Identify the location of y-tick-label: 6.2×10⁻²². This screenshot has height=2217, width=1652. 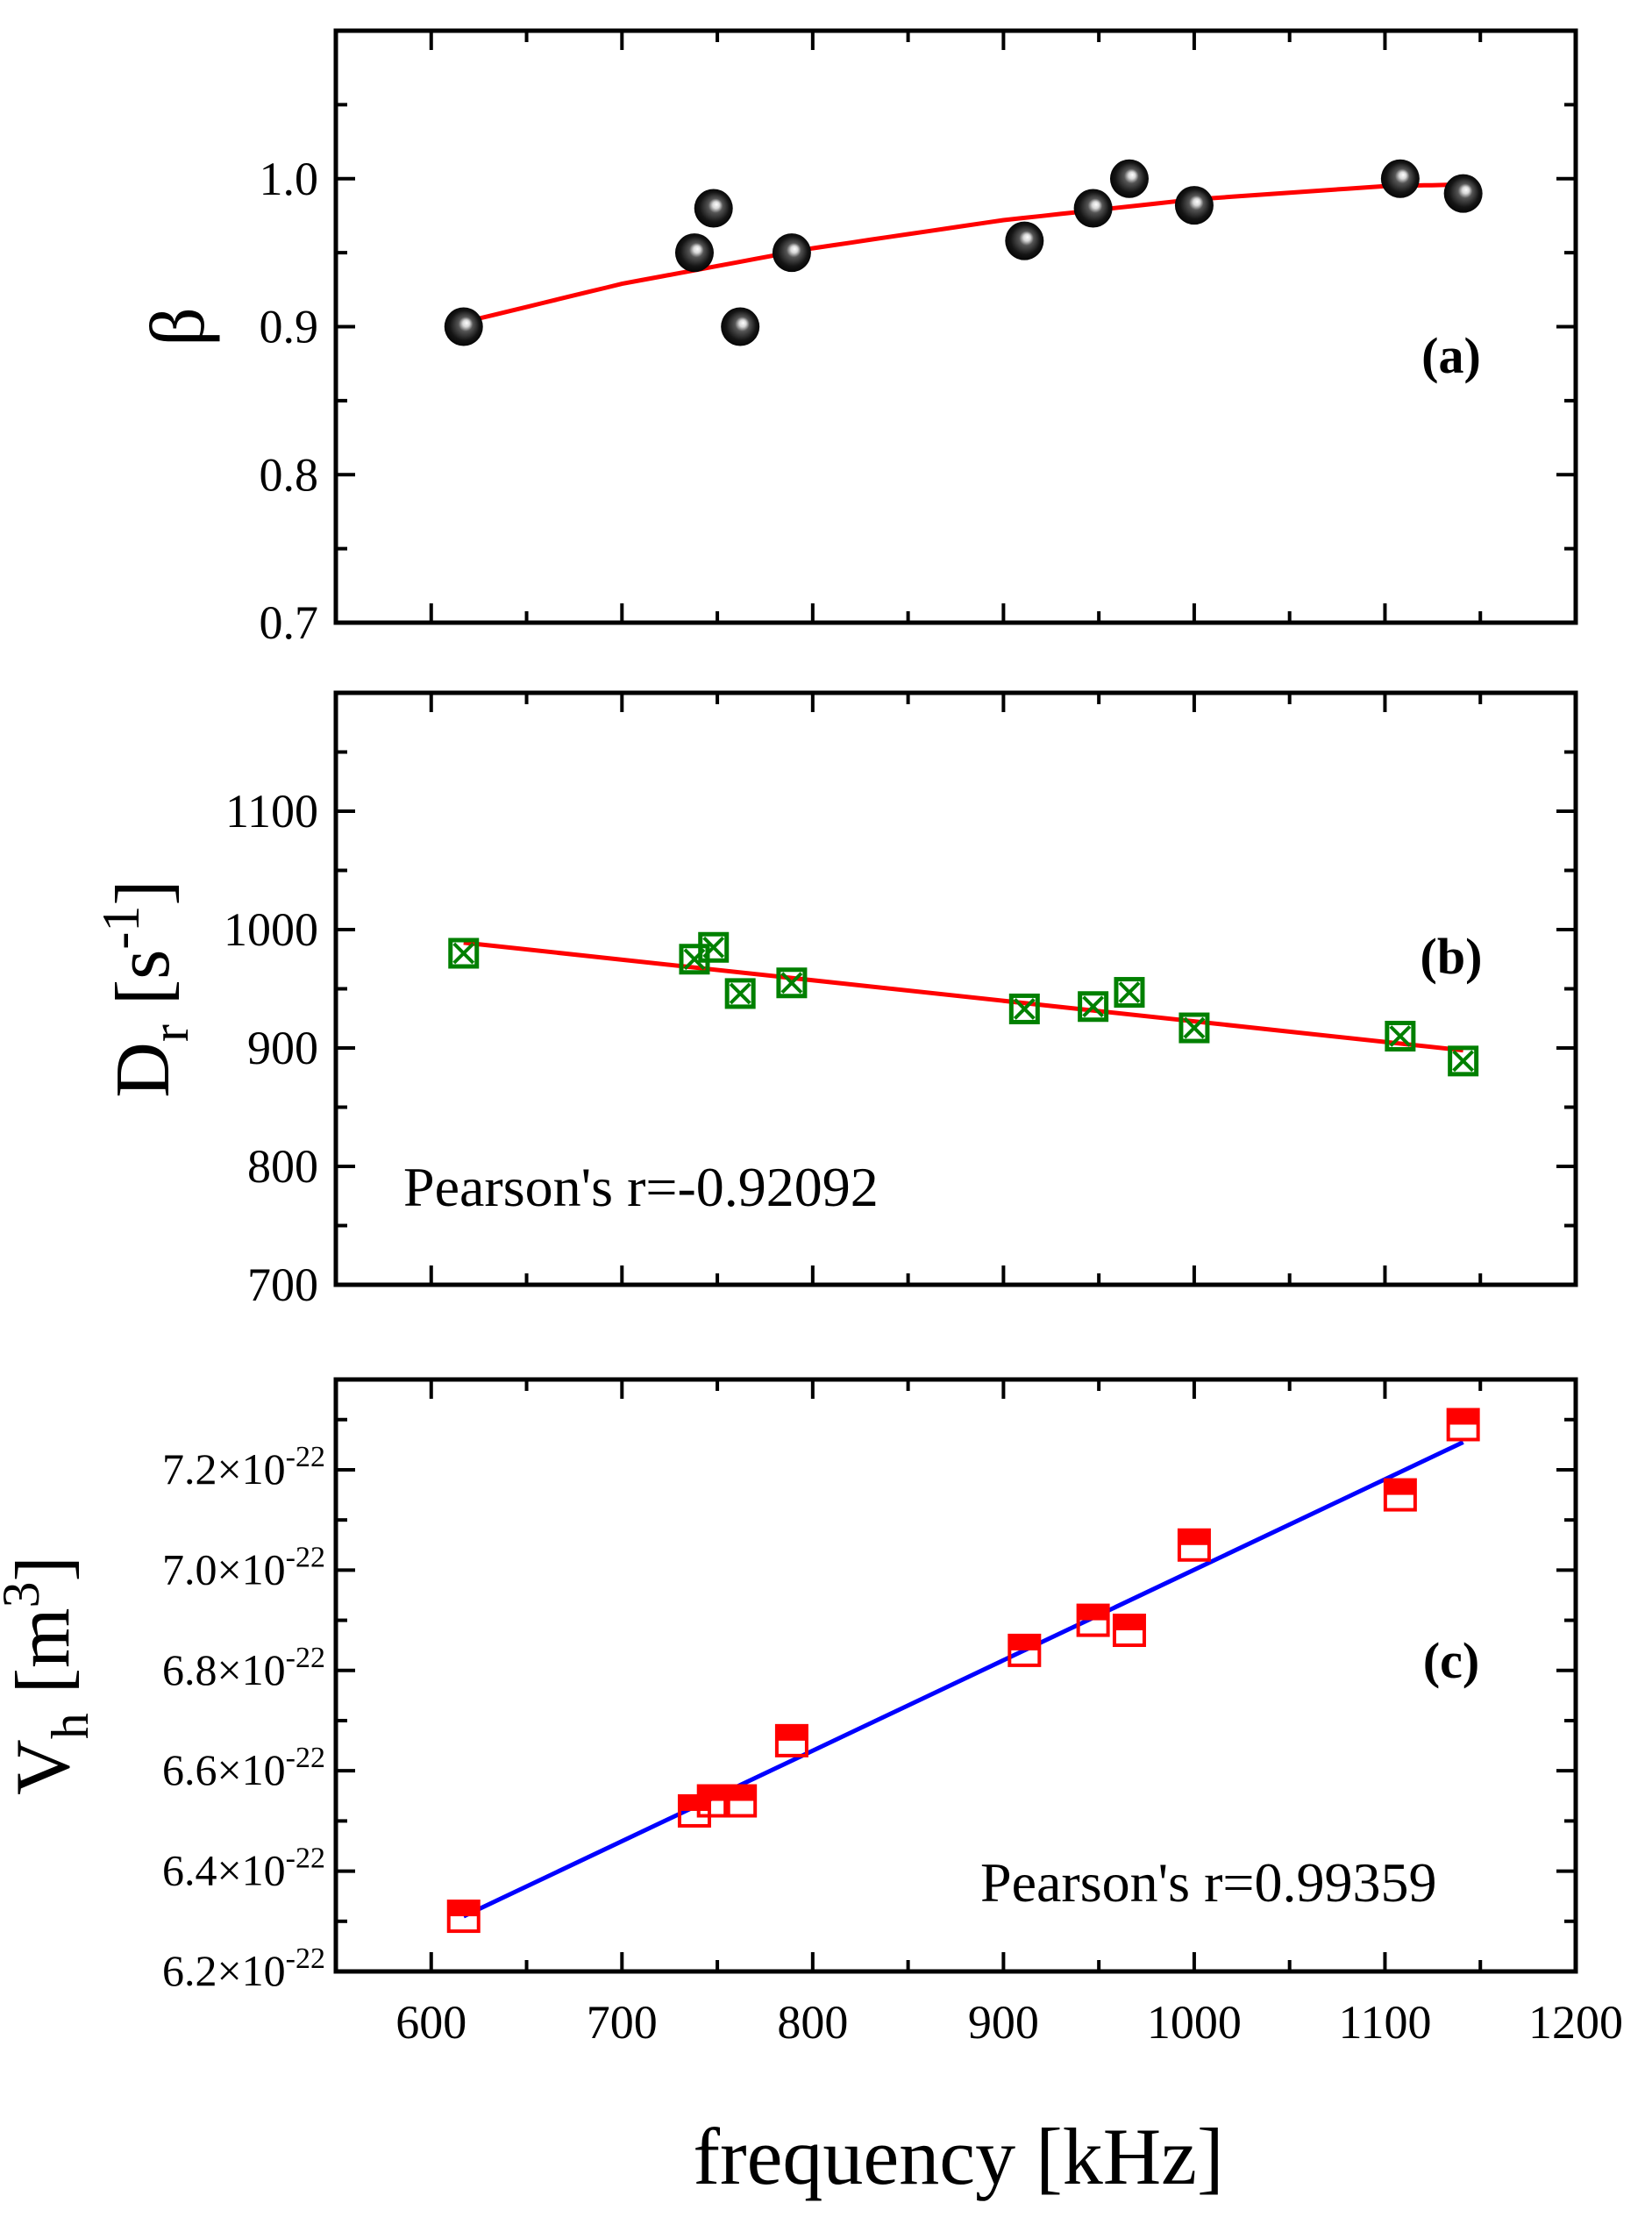
(243, 1969).